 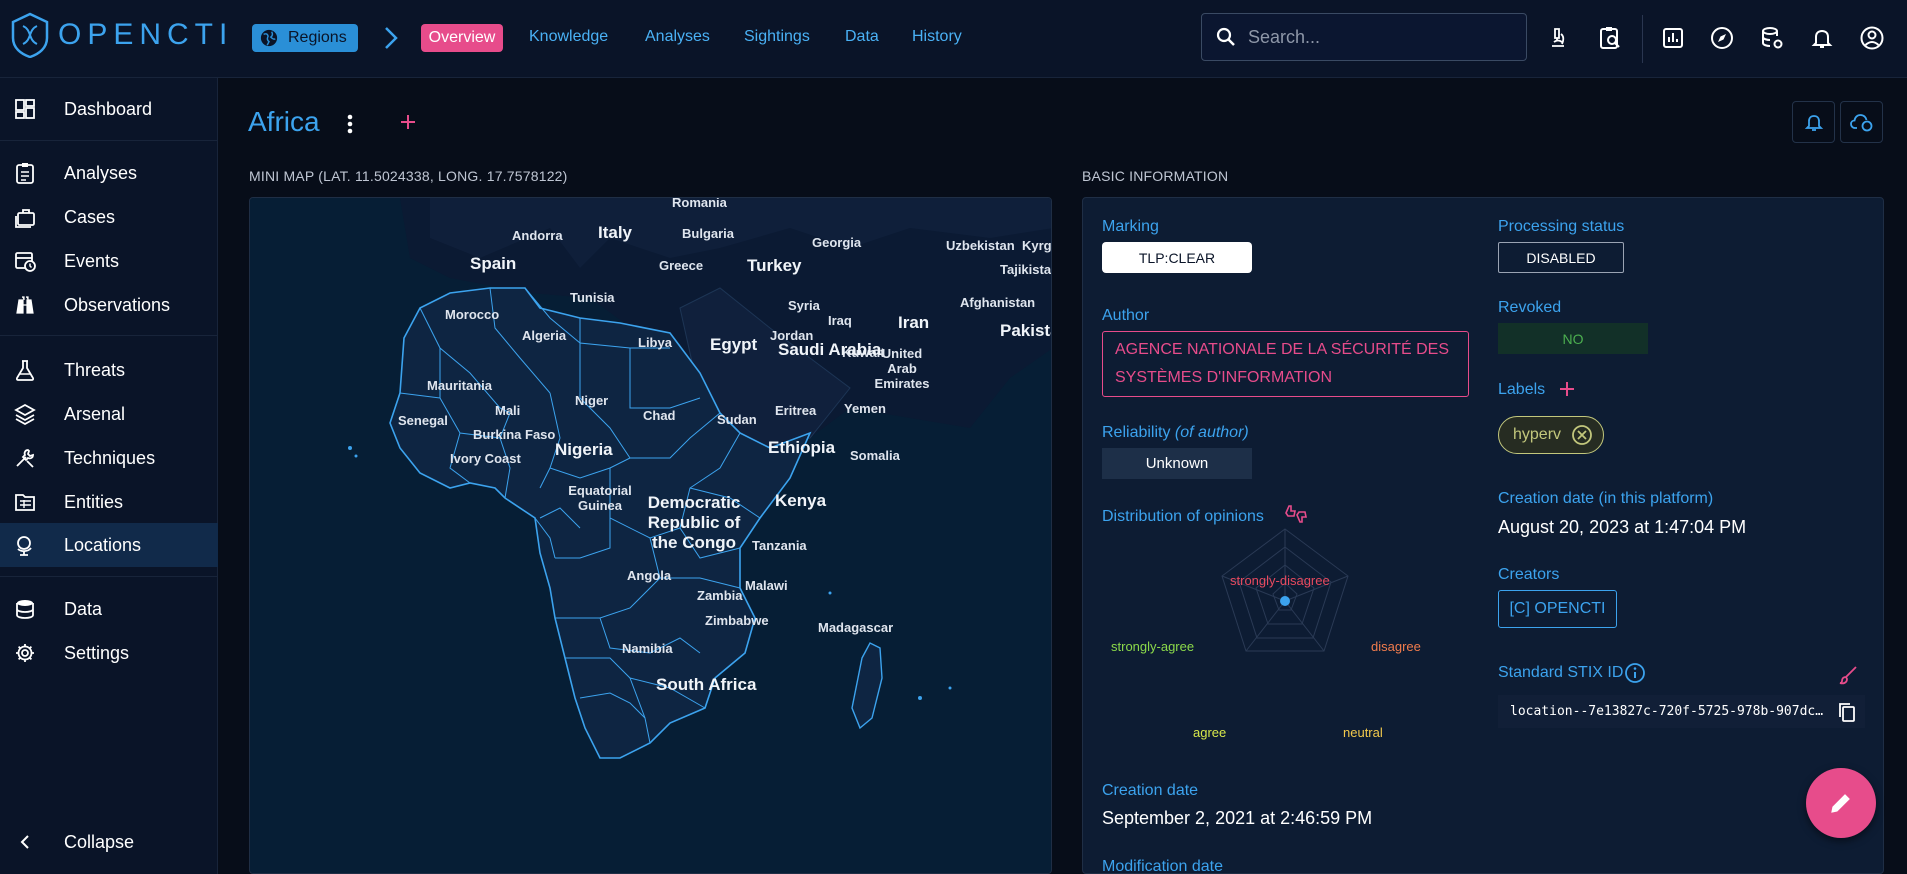 I want to click on cloud-sync-button, so click(x=1861, y=122).